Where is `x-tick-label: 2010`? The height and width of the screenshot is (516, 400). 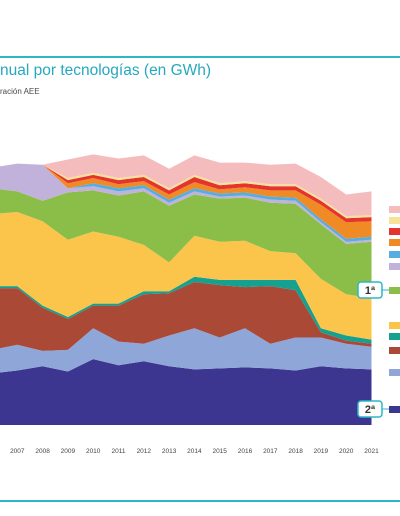
x-tick-label: 2010 is located at coordinates (93, 451).